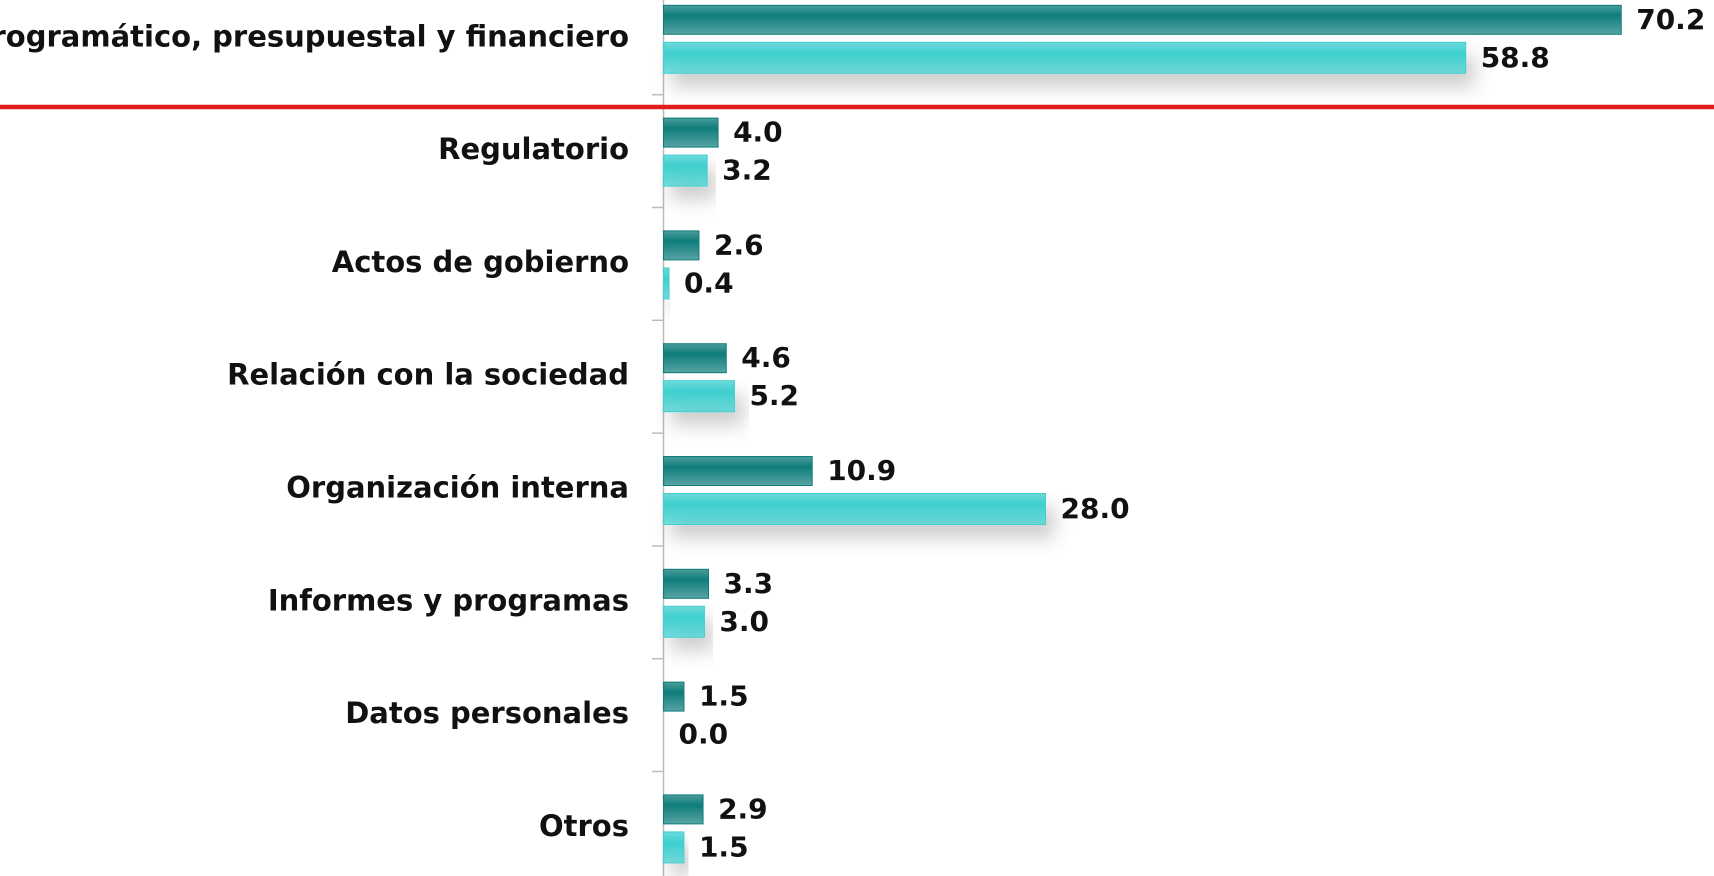 This screenshot has height=876, width=1714. What do you see at coordinates (428, 375) in the screenshot?
I see `category-label: Relación con la sociedad` at bounding box center [428, 375].